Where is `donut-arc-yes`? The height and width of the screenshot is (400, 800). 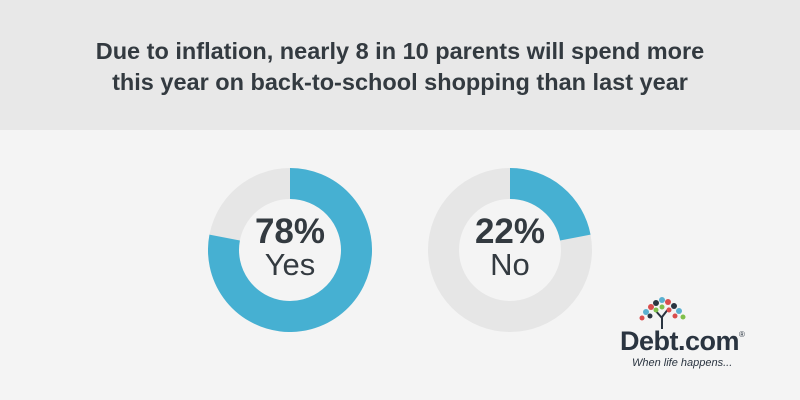
donut-arc-yes is located at coordinates (290, 250).